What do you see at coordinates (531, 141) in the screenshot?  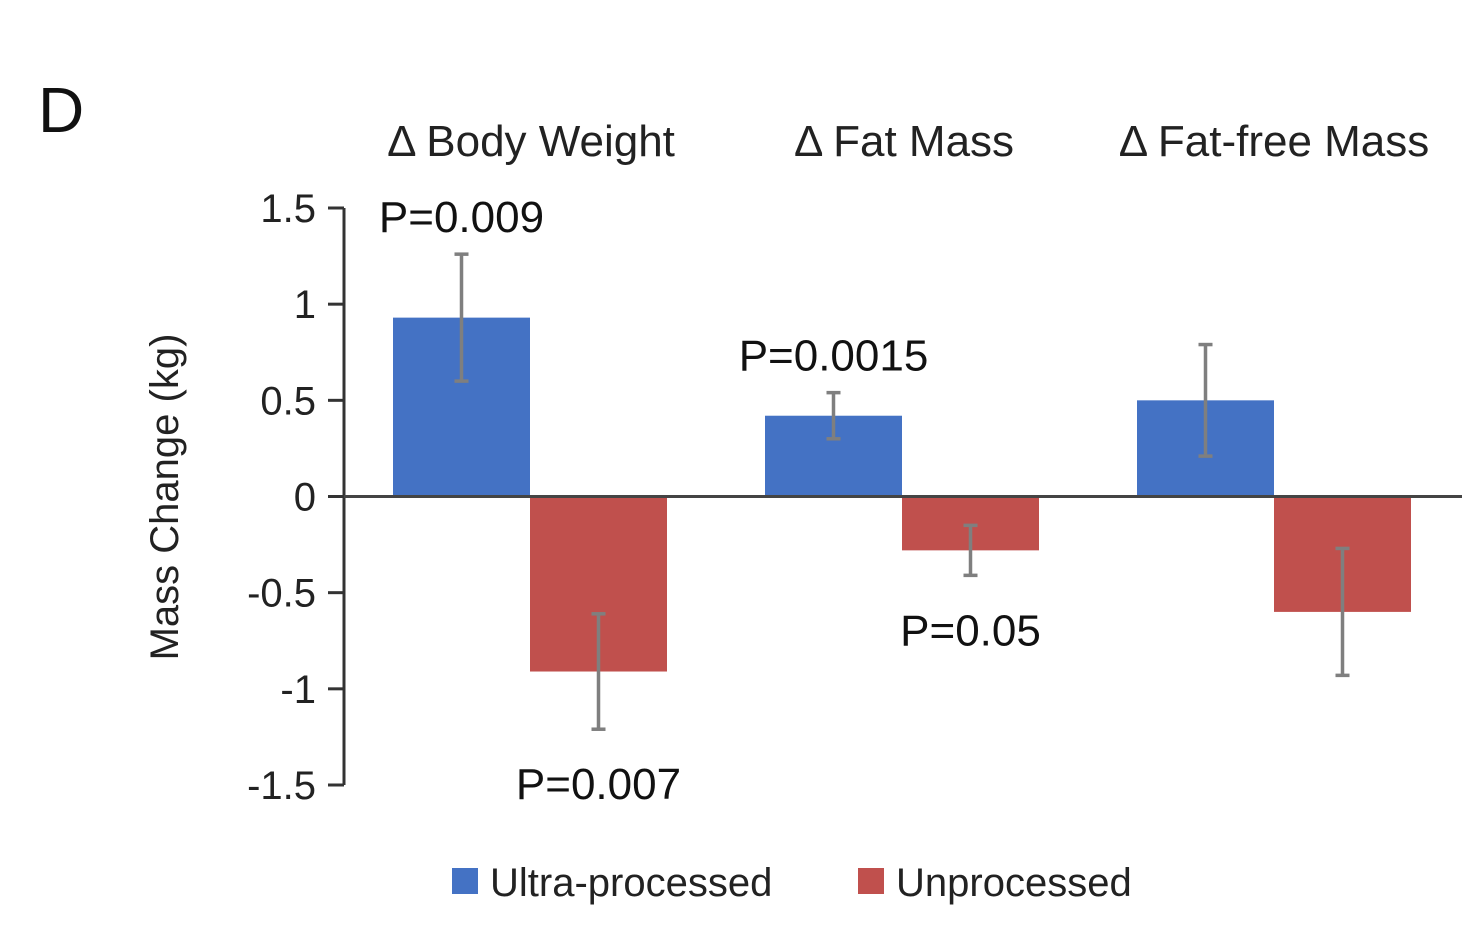 I see `category-title: Δ Body Weight` at bounding box center [531, 141].